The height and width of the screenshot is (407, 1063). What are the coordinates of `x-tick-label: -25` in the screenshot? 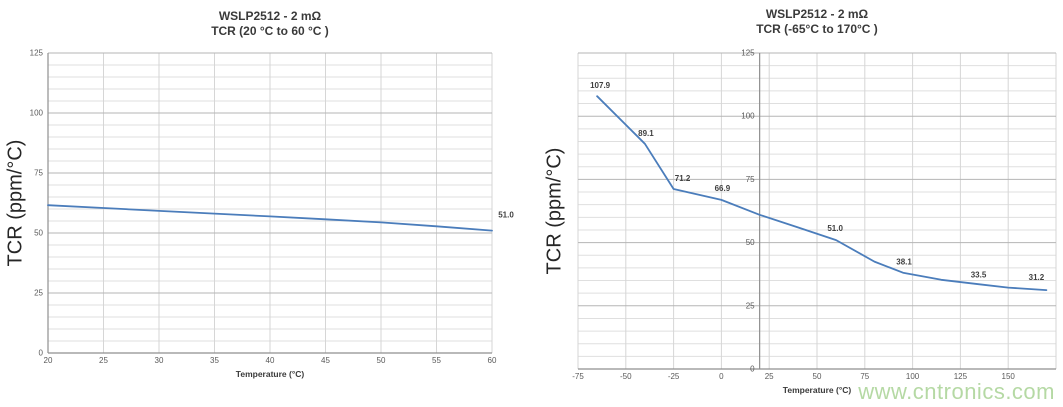 It's located at (674, 376).